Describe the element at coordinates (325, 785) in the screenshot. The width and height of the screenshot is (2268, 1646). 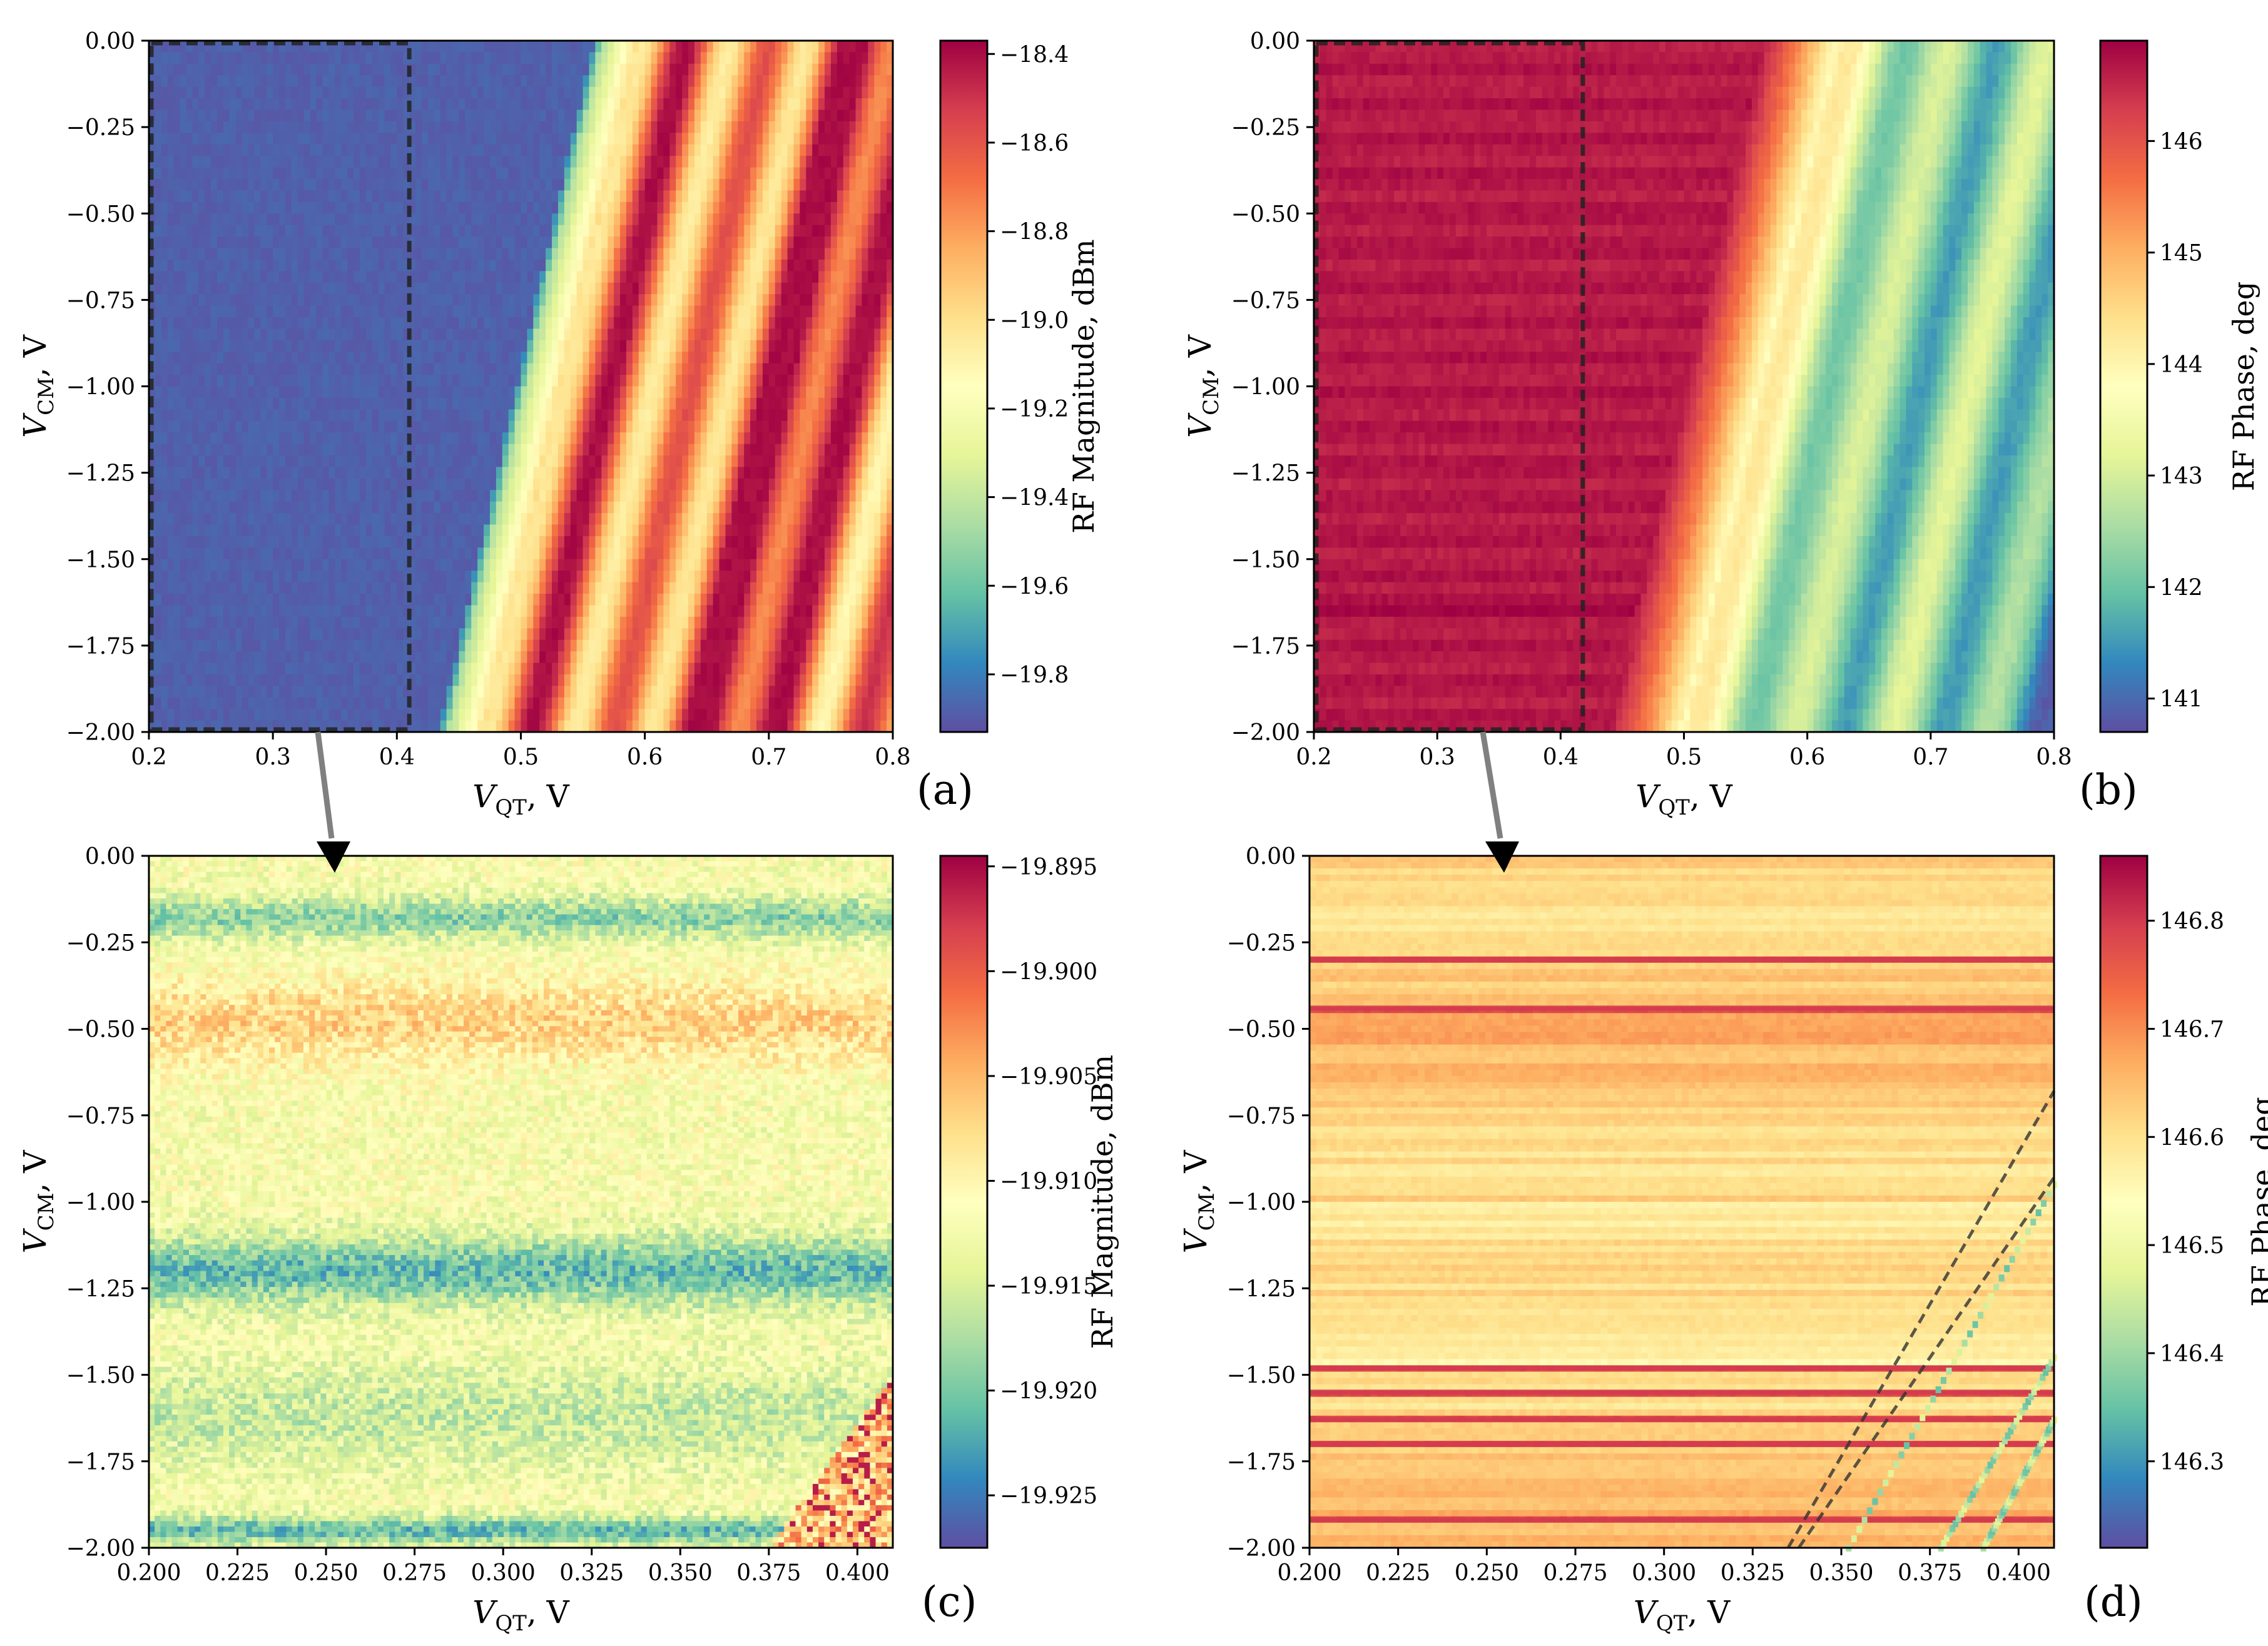
I see `zoom-arrow-a-to-c` at that location.